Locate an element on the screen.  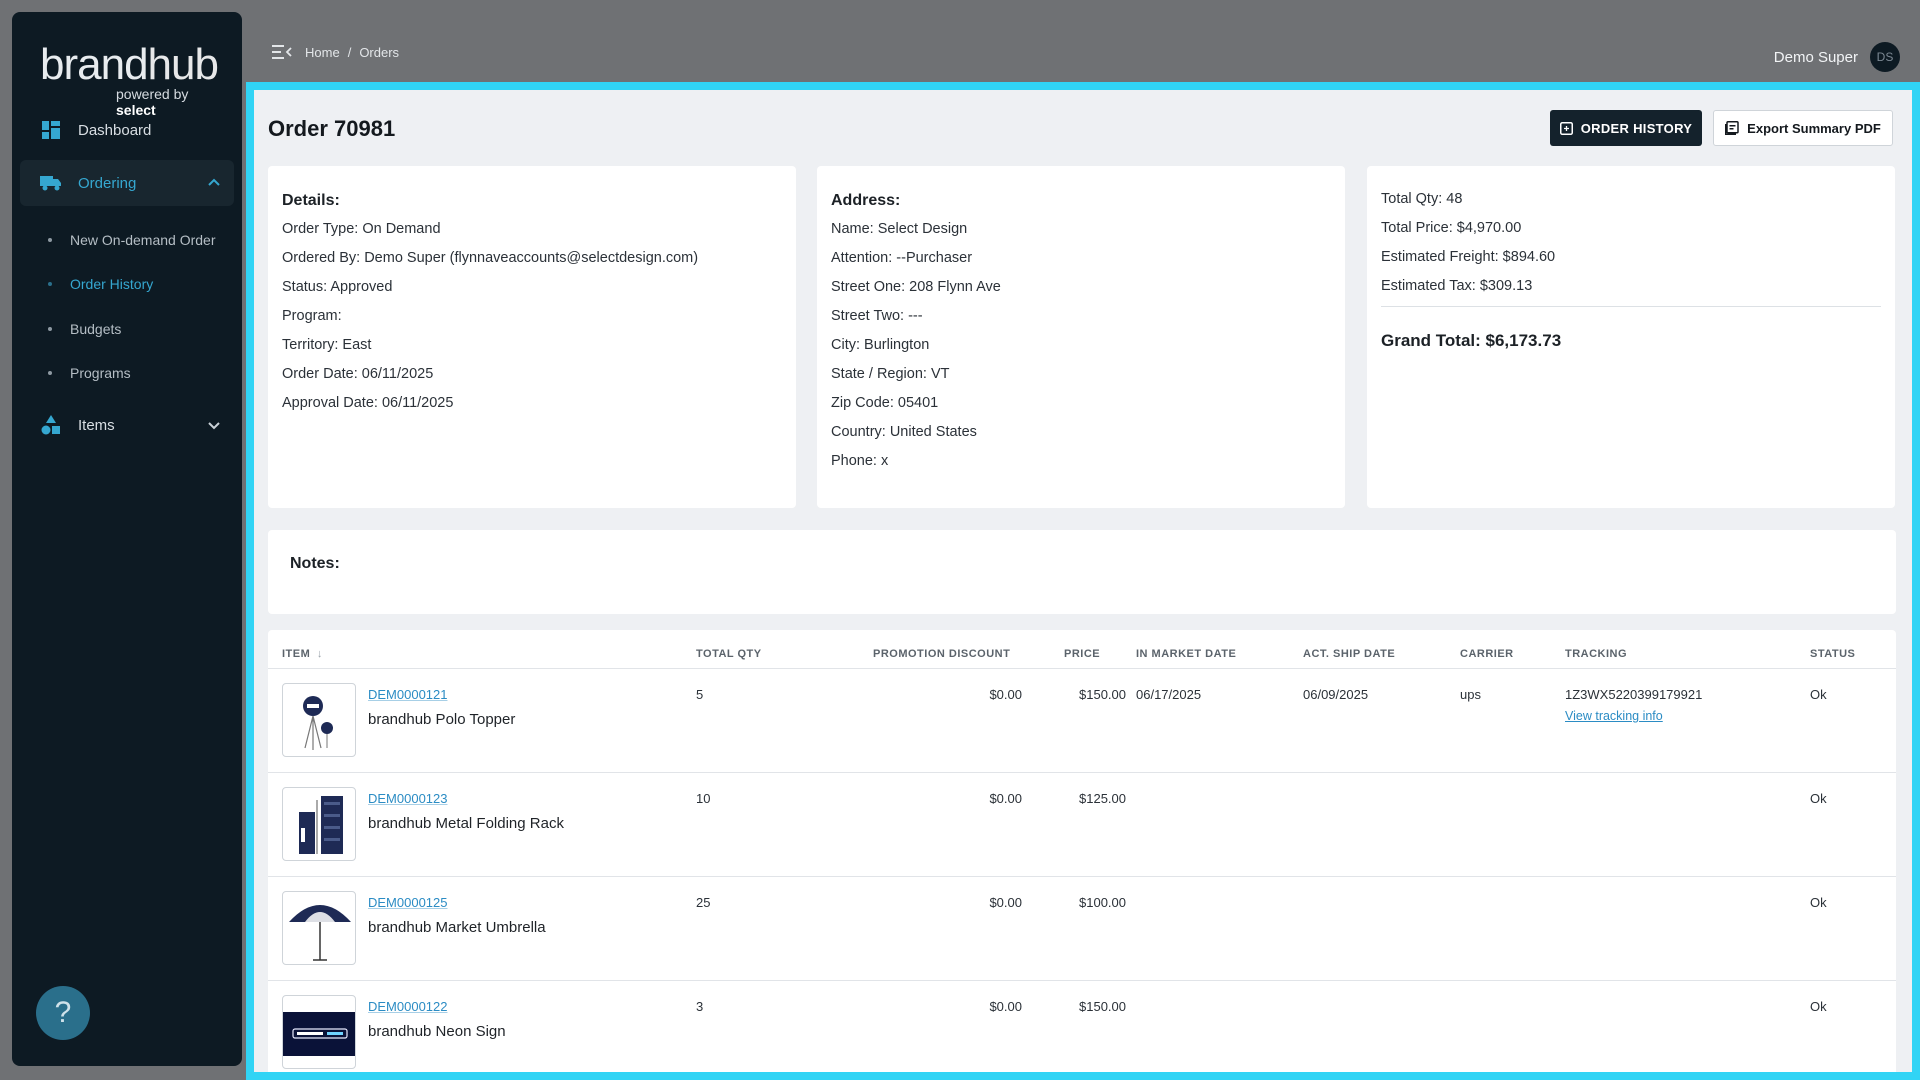
brandhub-logo: brandhub powered by select is located at coordinates (130, 74).